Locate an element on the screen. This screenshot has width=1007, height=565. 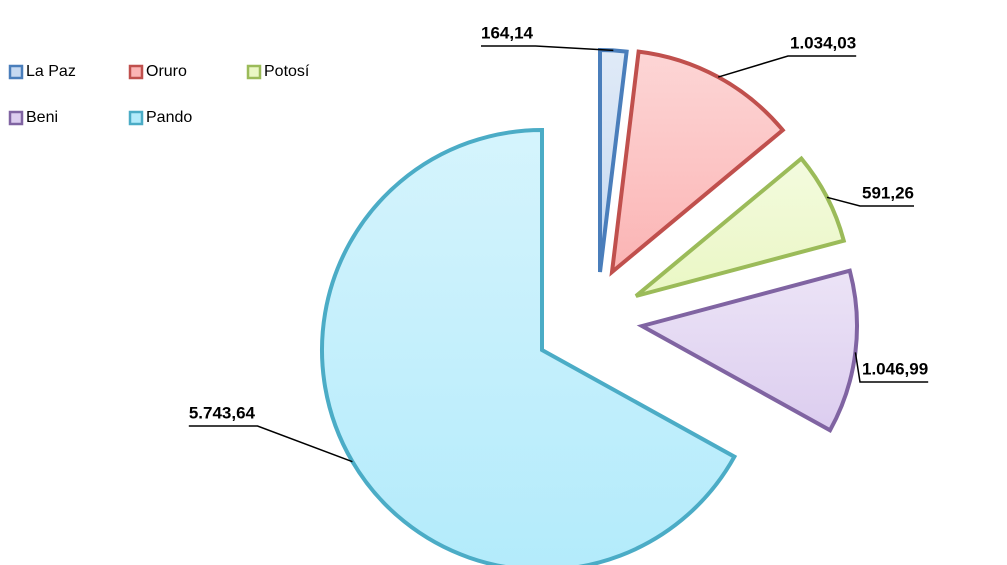
legend-label: Oruro is located at coordinates (166, 71).